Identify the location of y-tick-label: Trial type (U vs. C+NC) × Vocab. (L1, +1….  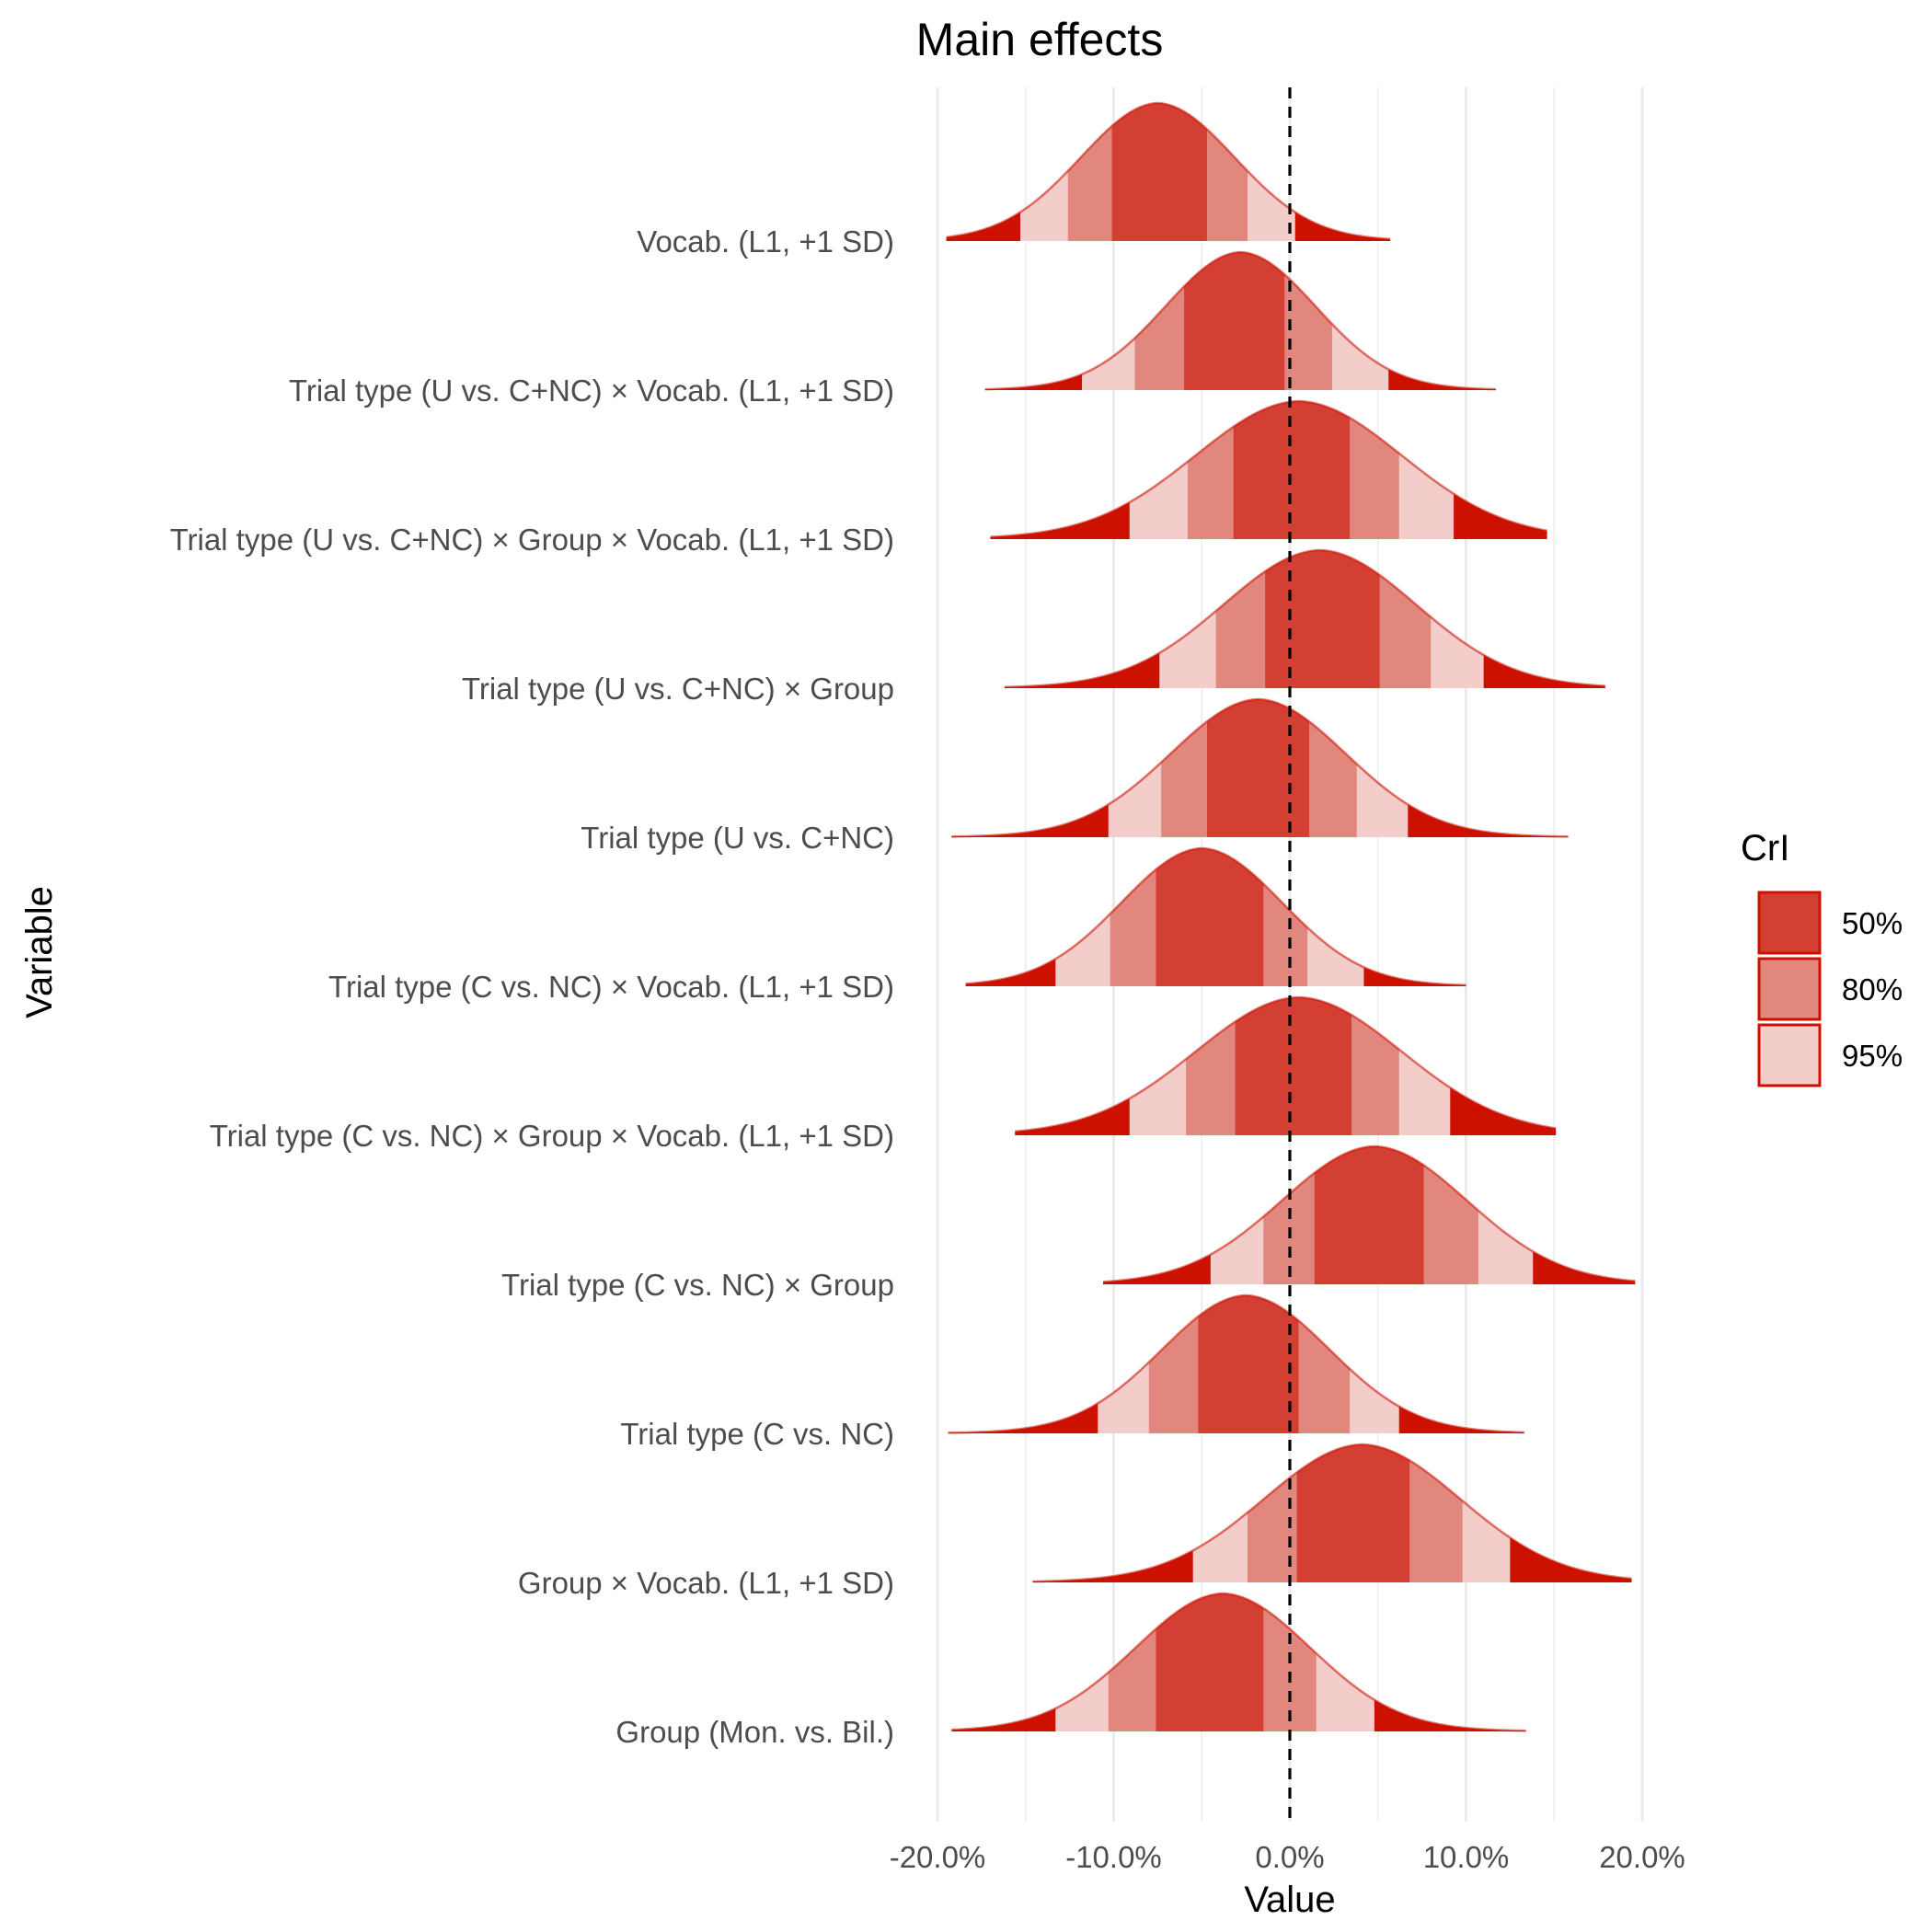
(591, 391).